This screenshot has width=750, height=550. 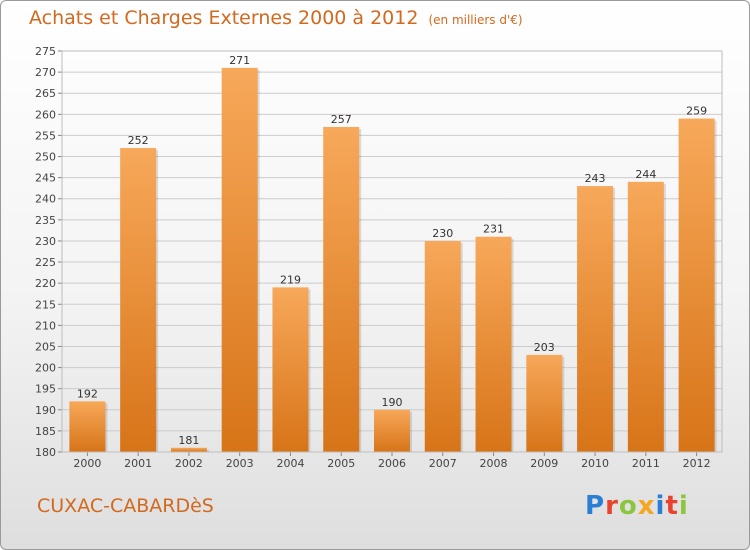 I want to click on bar-2005, so click(x=341, y=289).